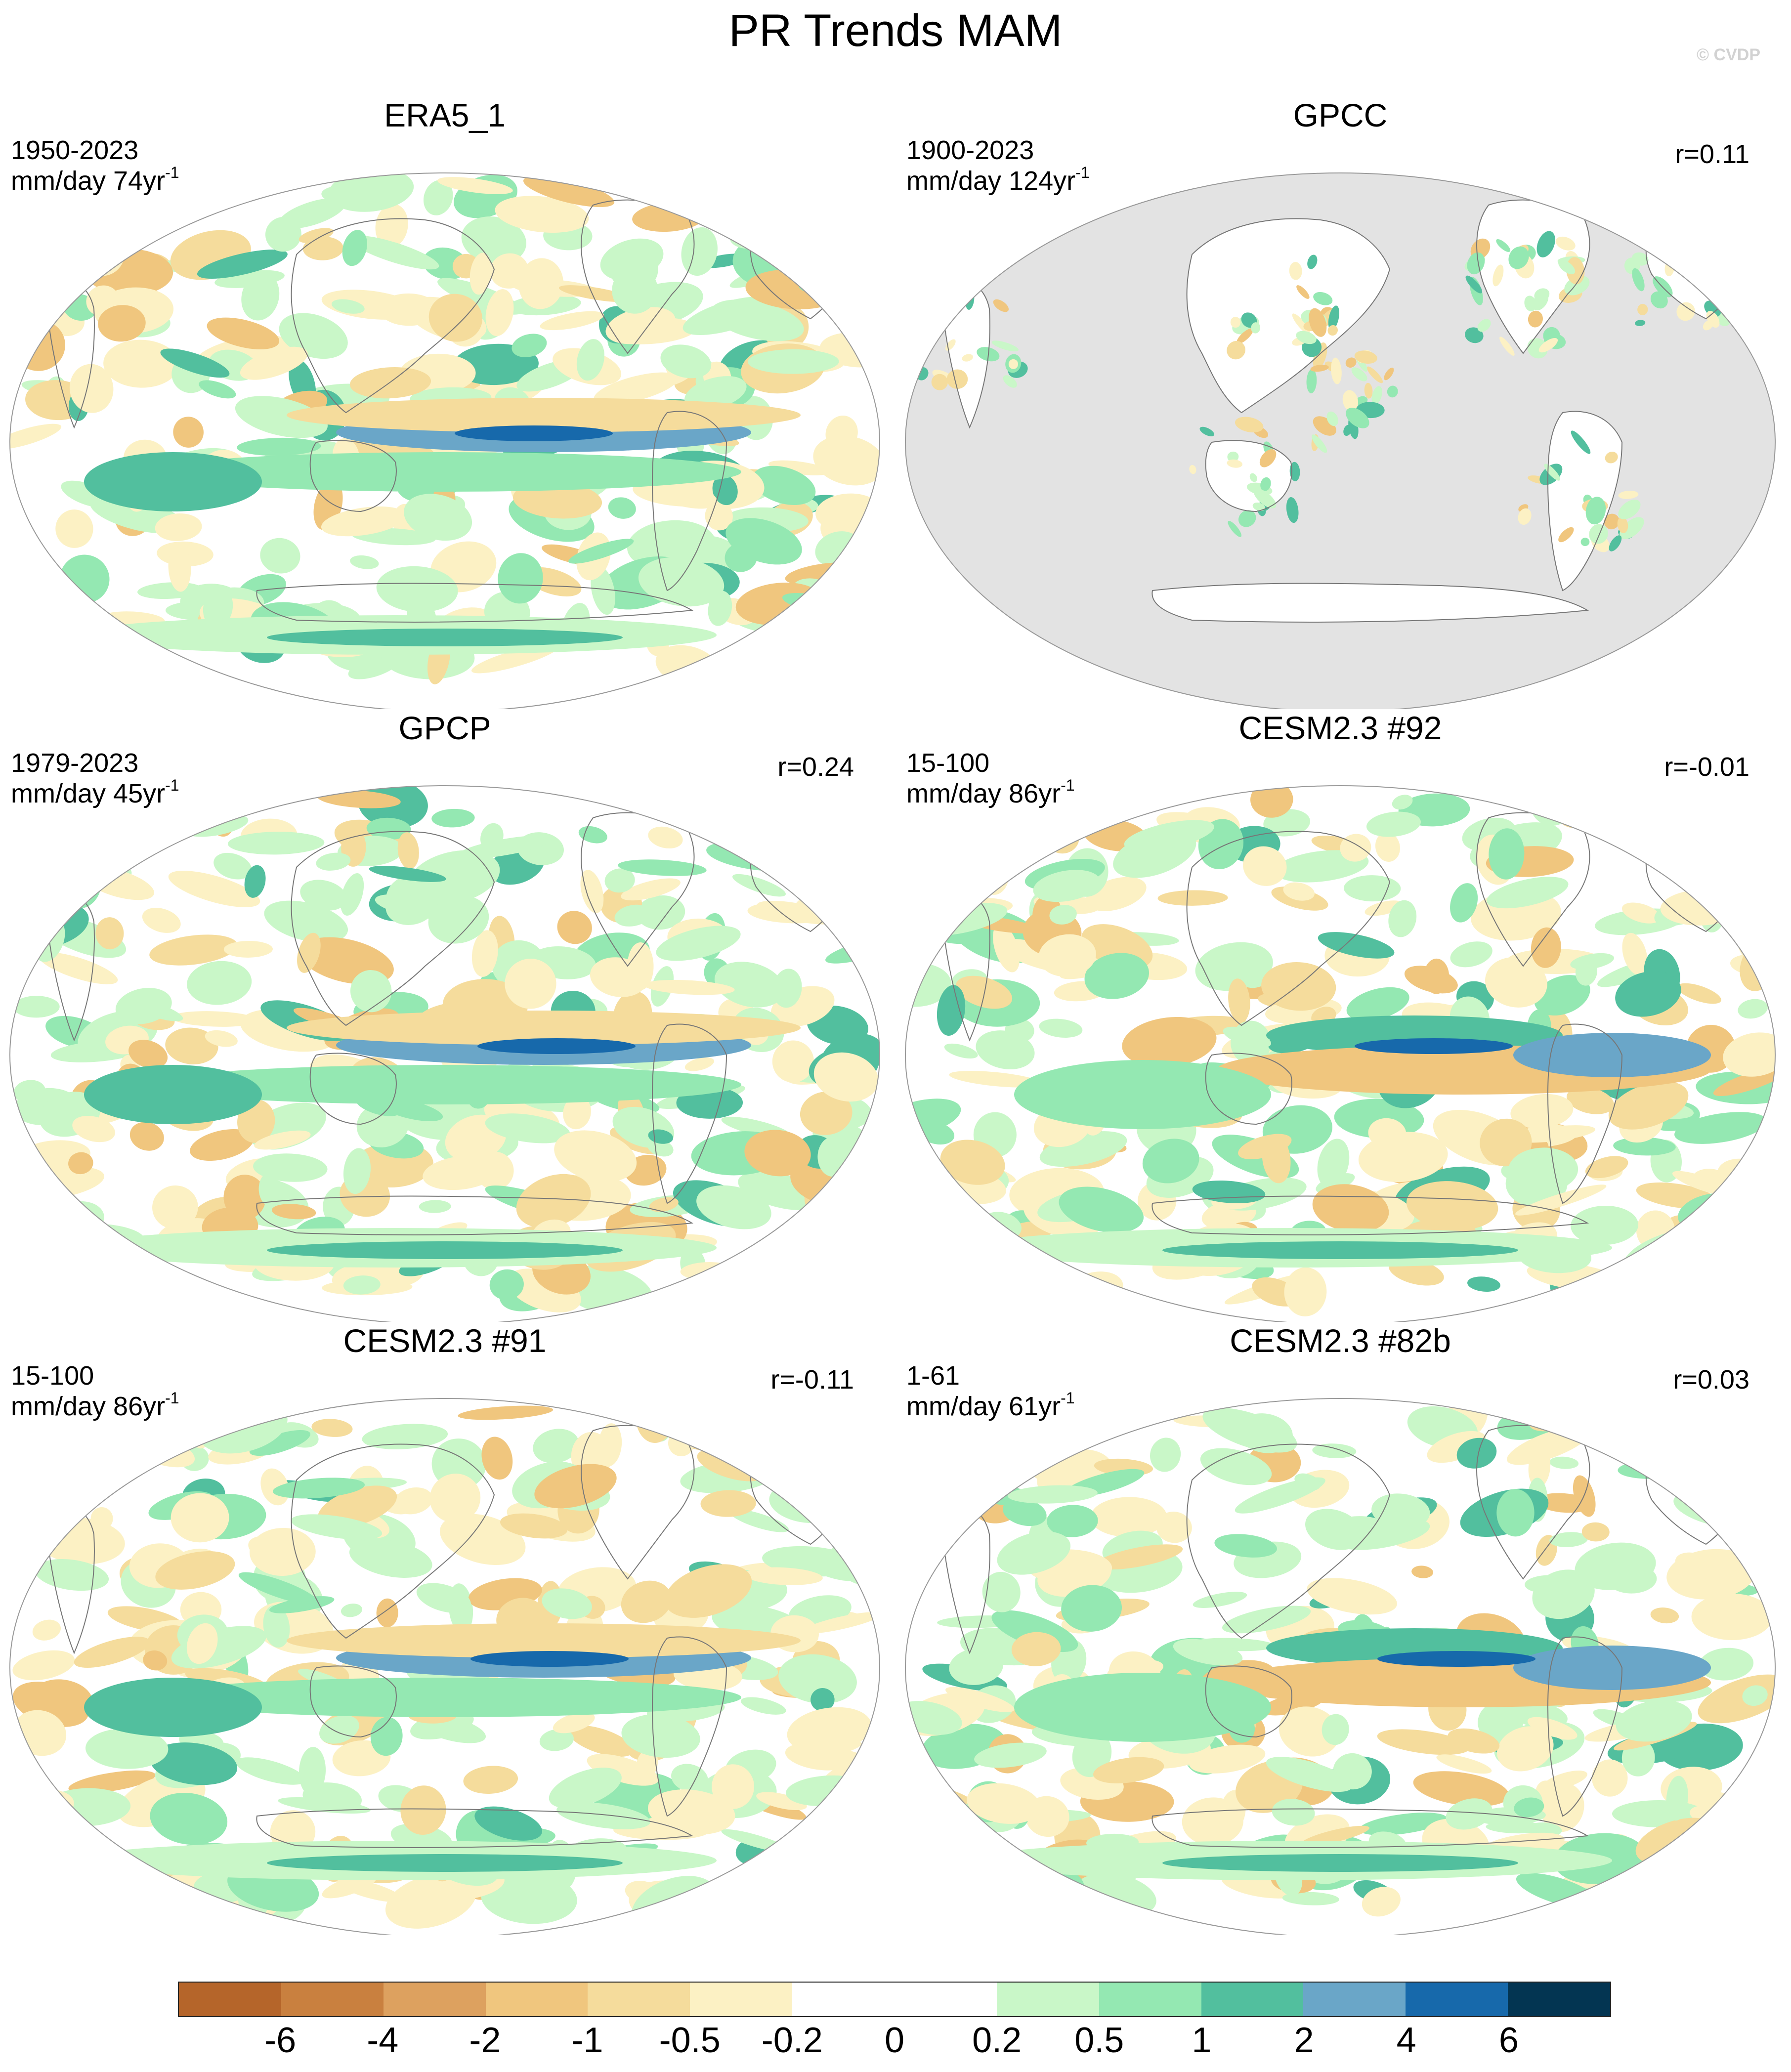 Image resolution: width=1791 pixels, height=2072 pixels. Describe the element at coordinates (1712, 154) in the screenshot. I see `pattern-correlation: r=0.11` at that location.